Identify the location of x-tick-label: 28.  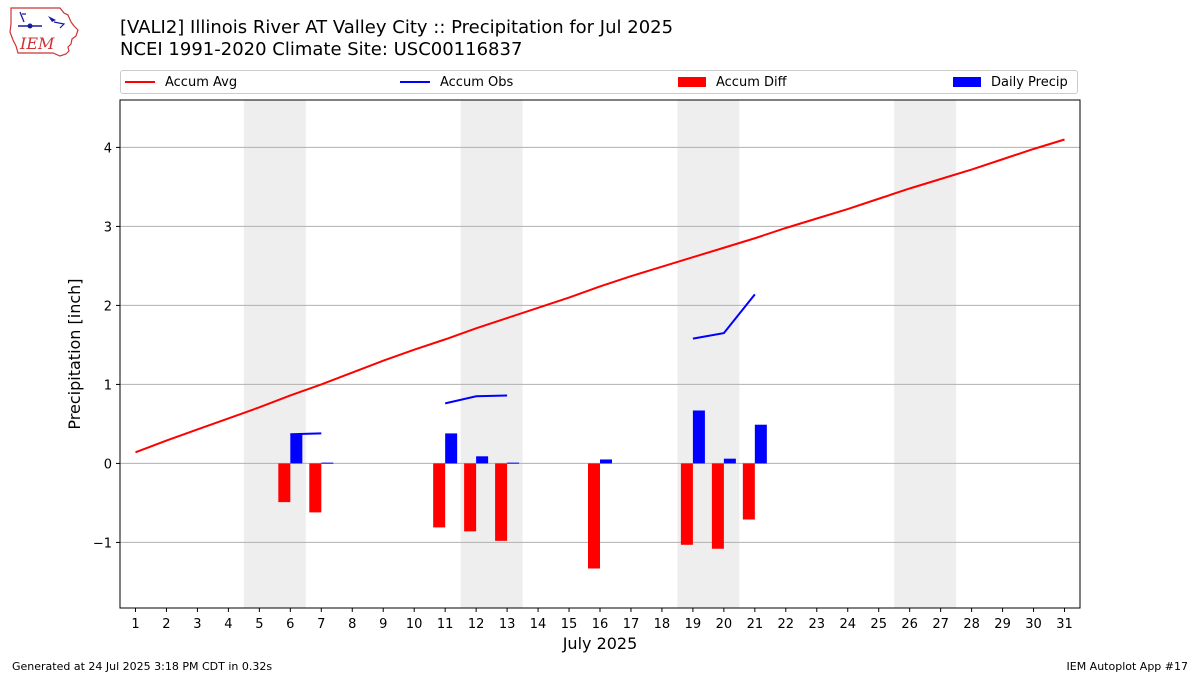
(971, 624).